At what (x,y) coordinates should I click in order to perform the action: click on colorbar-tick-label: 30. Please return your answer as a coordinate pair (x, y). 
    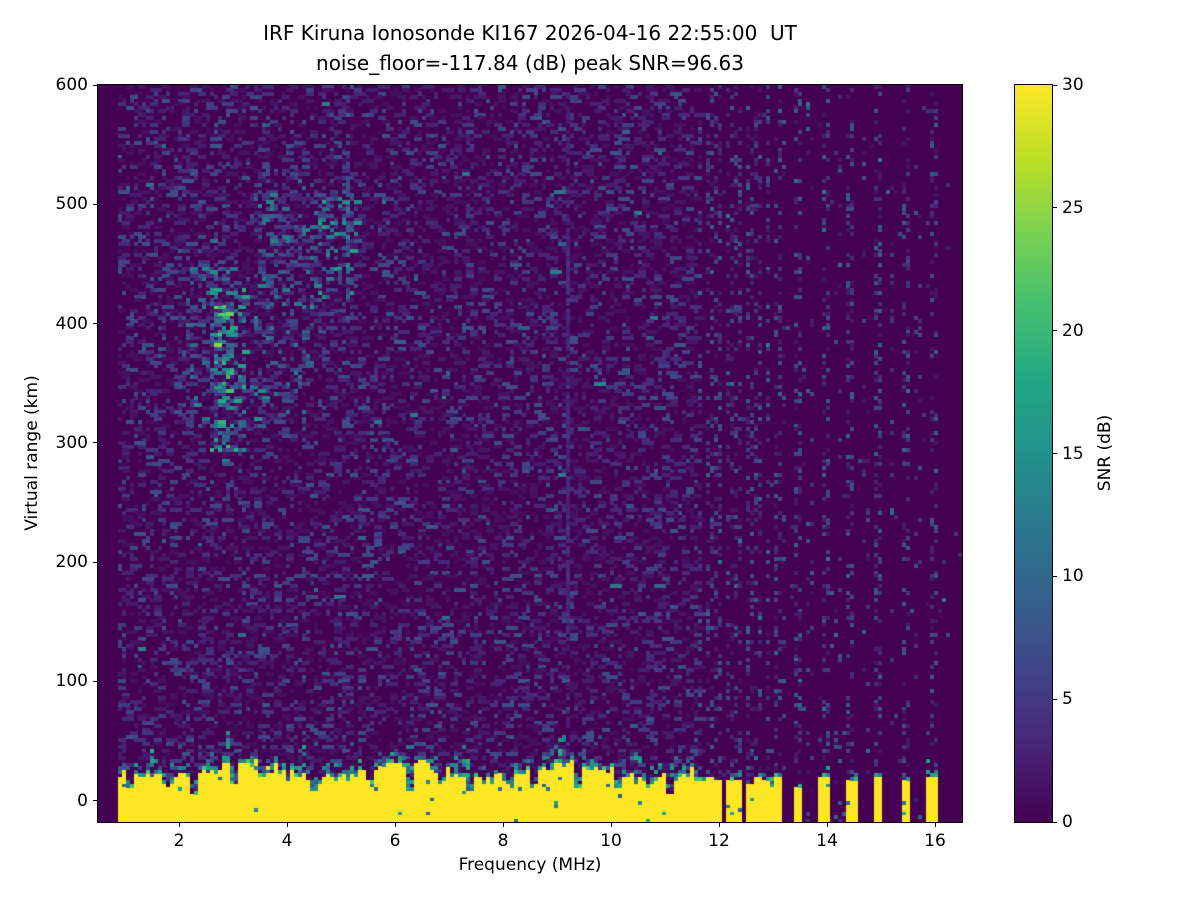
    Looking at the image, I should click on (1073, 85).